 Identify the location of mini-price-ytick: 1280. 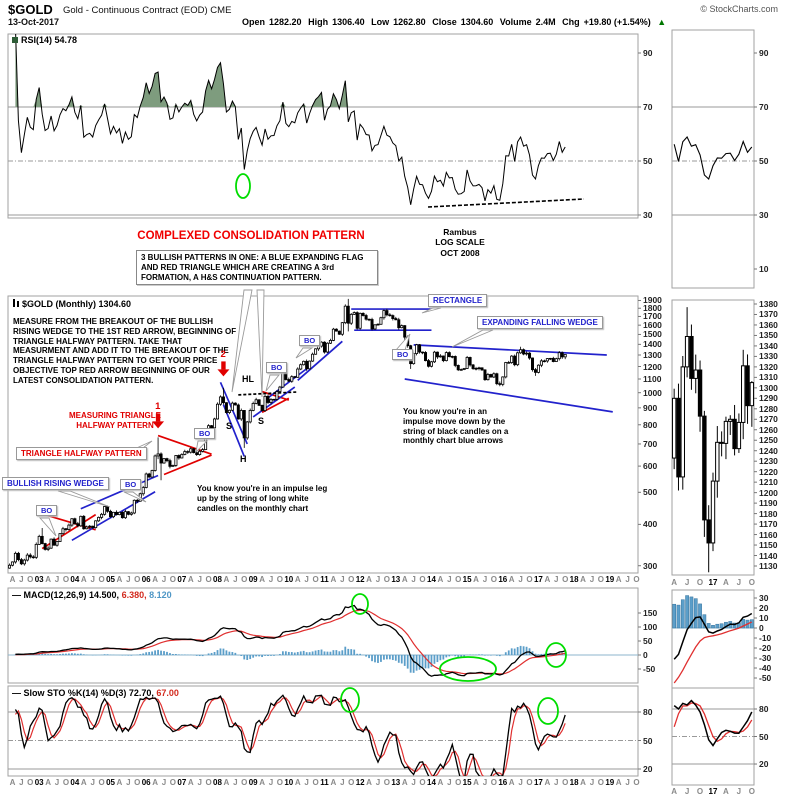
(768, 408).